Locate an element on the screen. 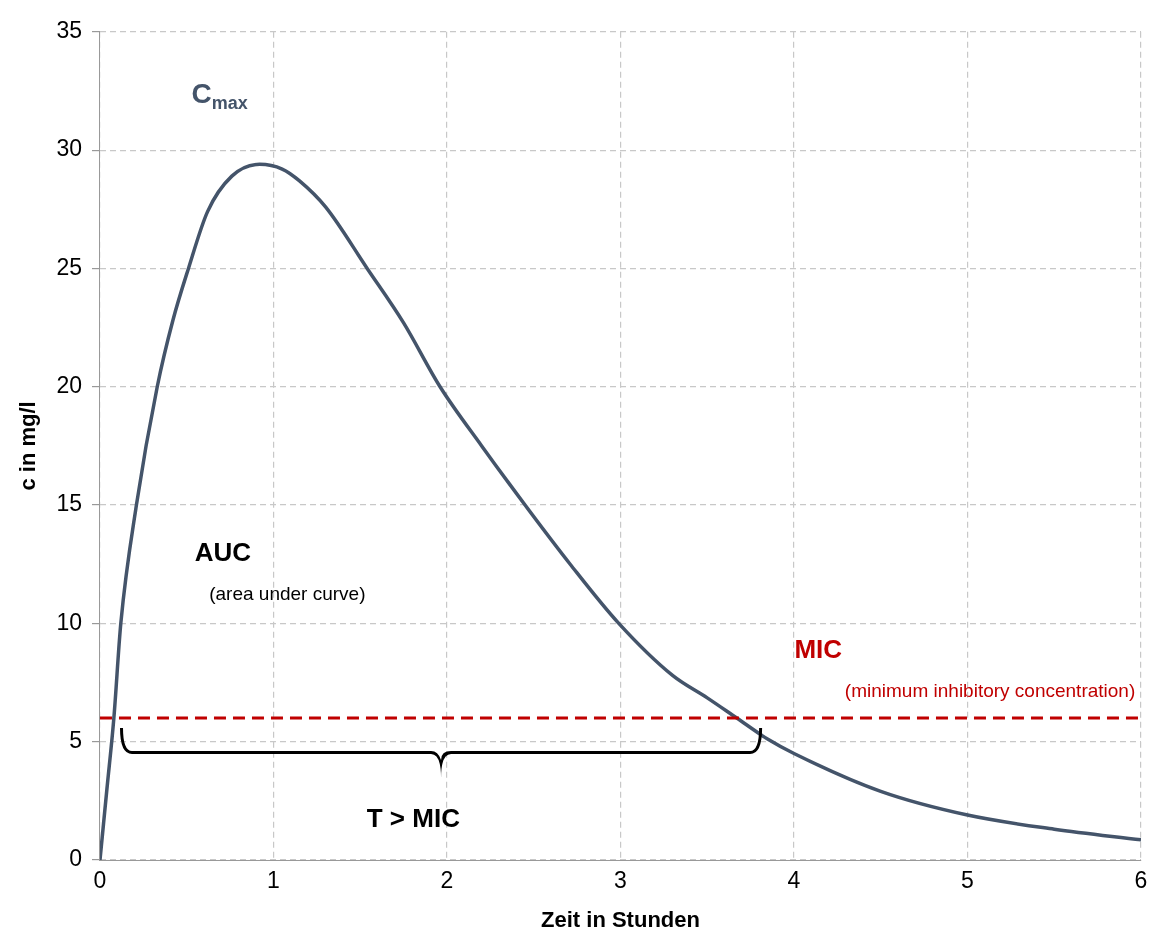 The height and width of the screenshot is (946, 1173). x-tick-label: 2 is located at coordinates (447, 880).